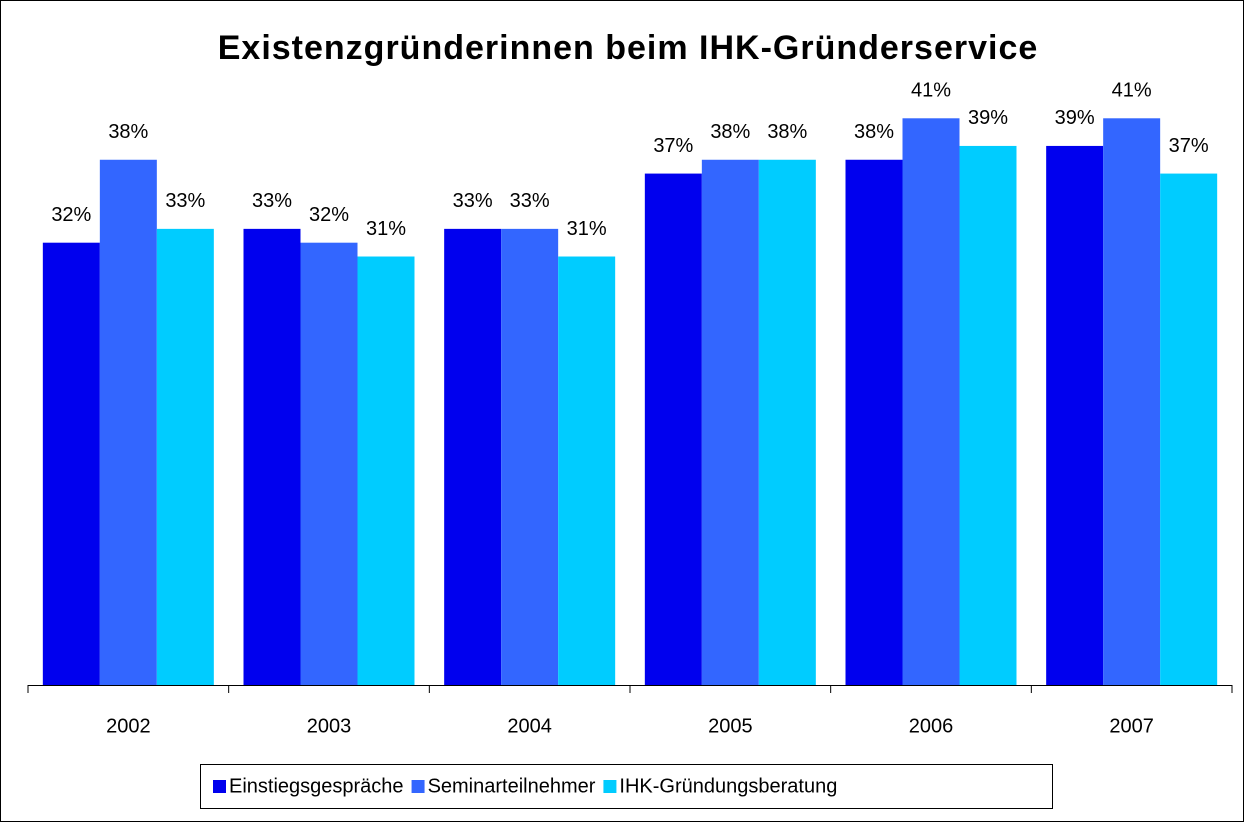 This screenshot has height=822, width=1244. What do you see at coordinates (730, 726) in the screenshot?
I see `x-tick-label: 2005` at bounding box center [730, 726].